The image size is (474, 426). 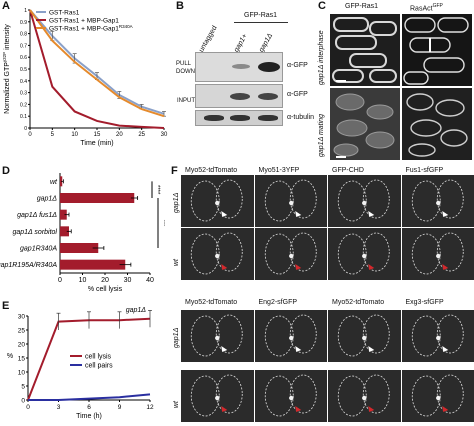 What do you see at coordinates (22, 317) in the screenshot?
I see `e-y-tick-label: 30` at bounding box center [22, 317].